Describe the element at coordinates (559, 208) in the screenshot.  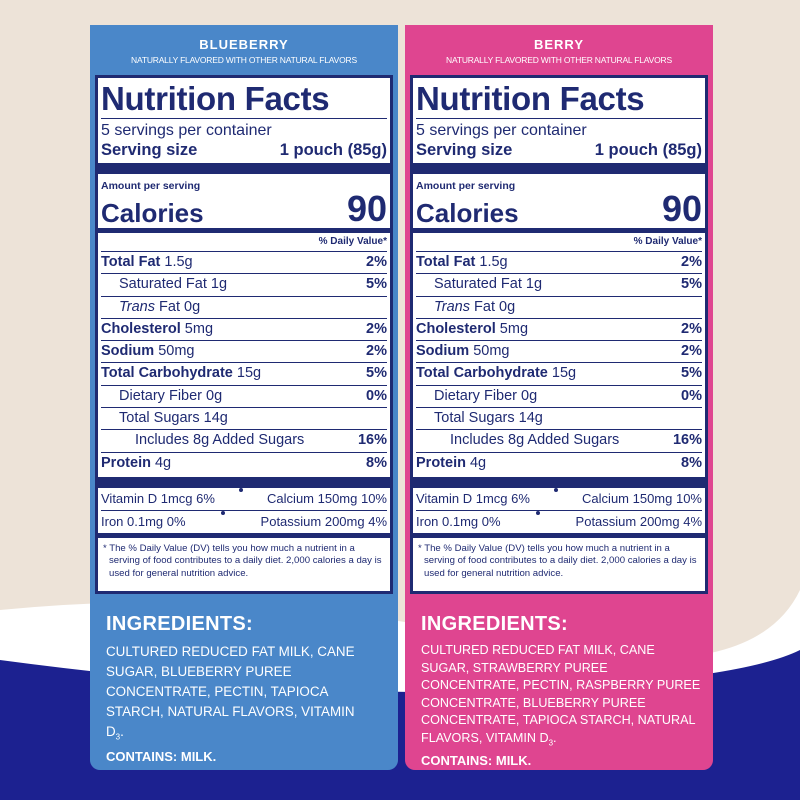
I see `calories: Calories 90` at that location.